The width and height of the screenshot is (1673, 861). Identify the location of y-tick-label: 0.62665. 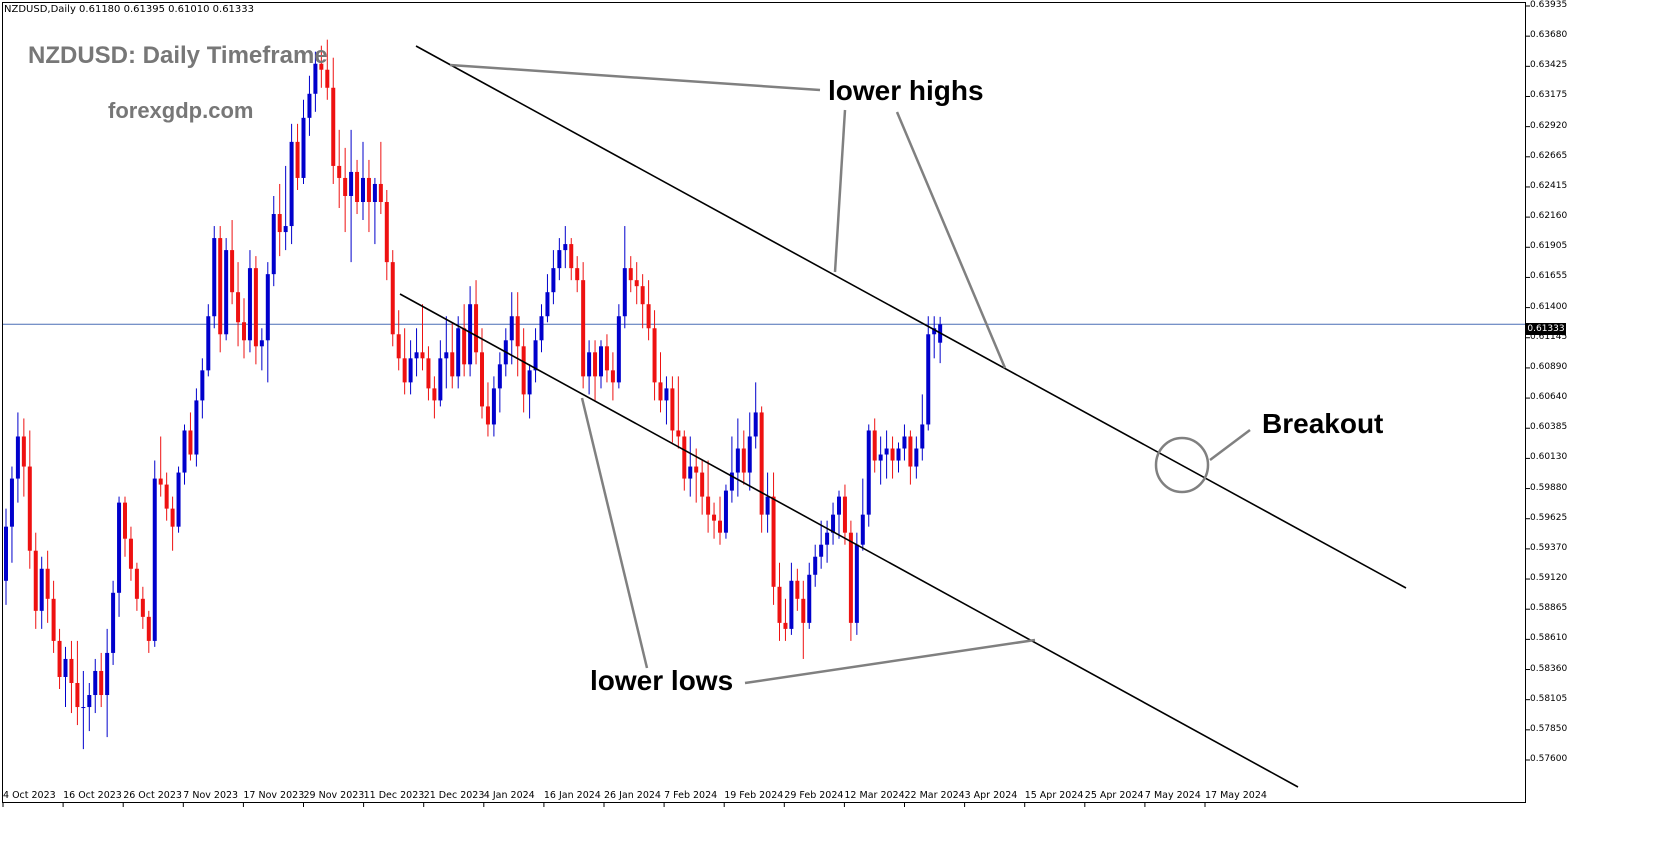
(1549, 155).